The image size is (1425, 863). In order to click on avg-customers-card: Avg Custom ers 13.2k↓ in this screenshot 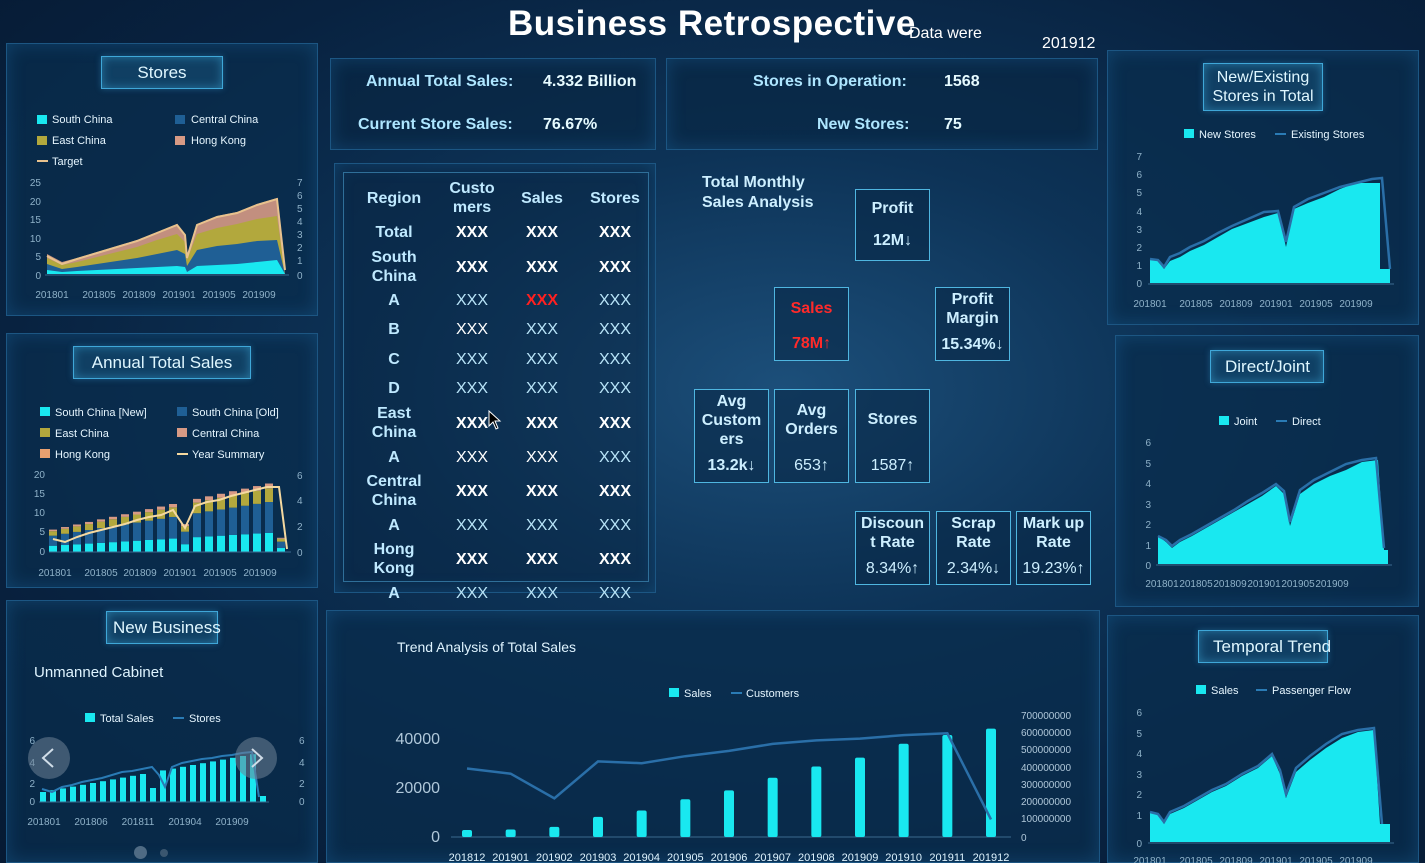, I will do `click(731, 436)`.